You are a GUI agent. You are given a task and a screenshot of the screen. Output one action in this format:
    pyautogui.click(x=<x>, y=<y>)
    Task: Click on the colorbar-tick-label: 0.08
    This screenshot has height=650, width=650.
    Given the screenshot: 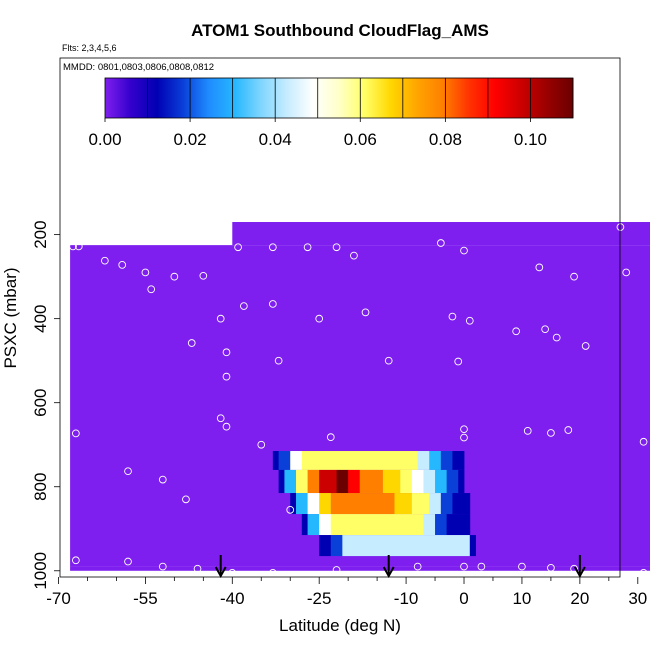 What is the action you would take?
    pyautogui.click(x=445, y=139)
    